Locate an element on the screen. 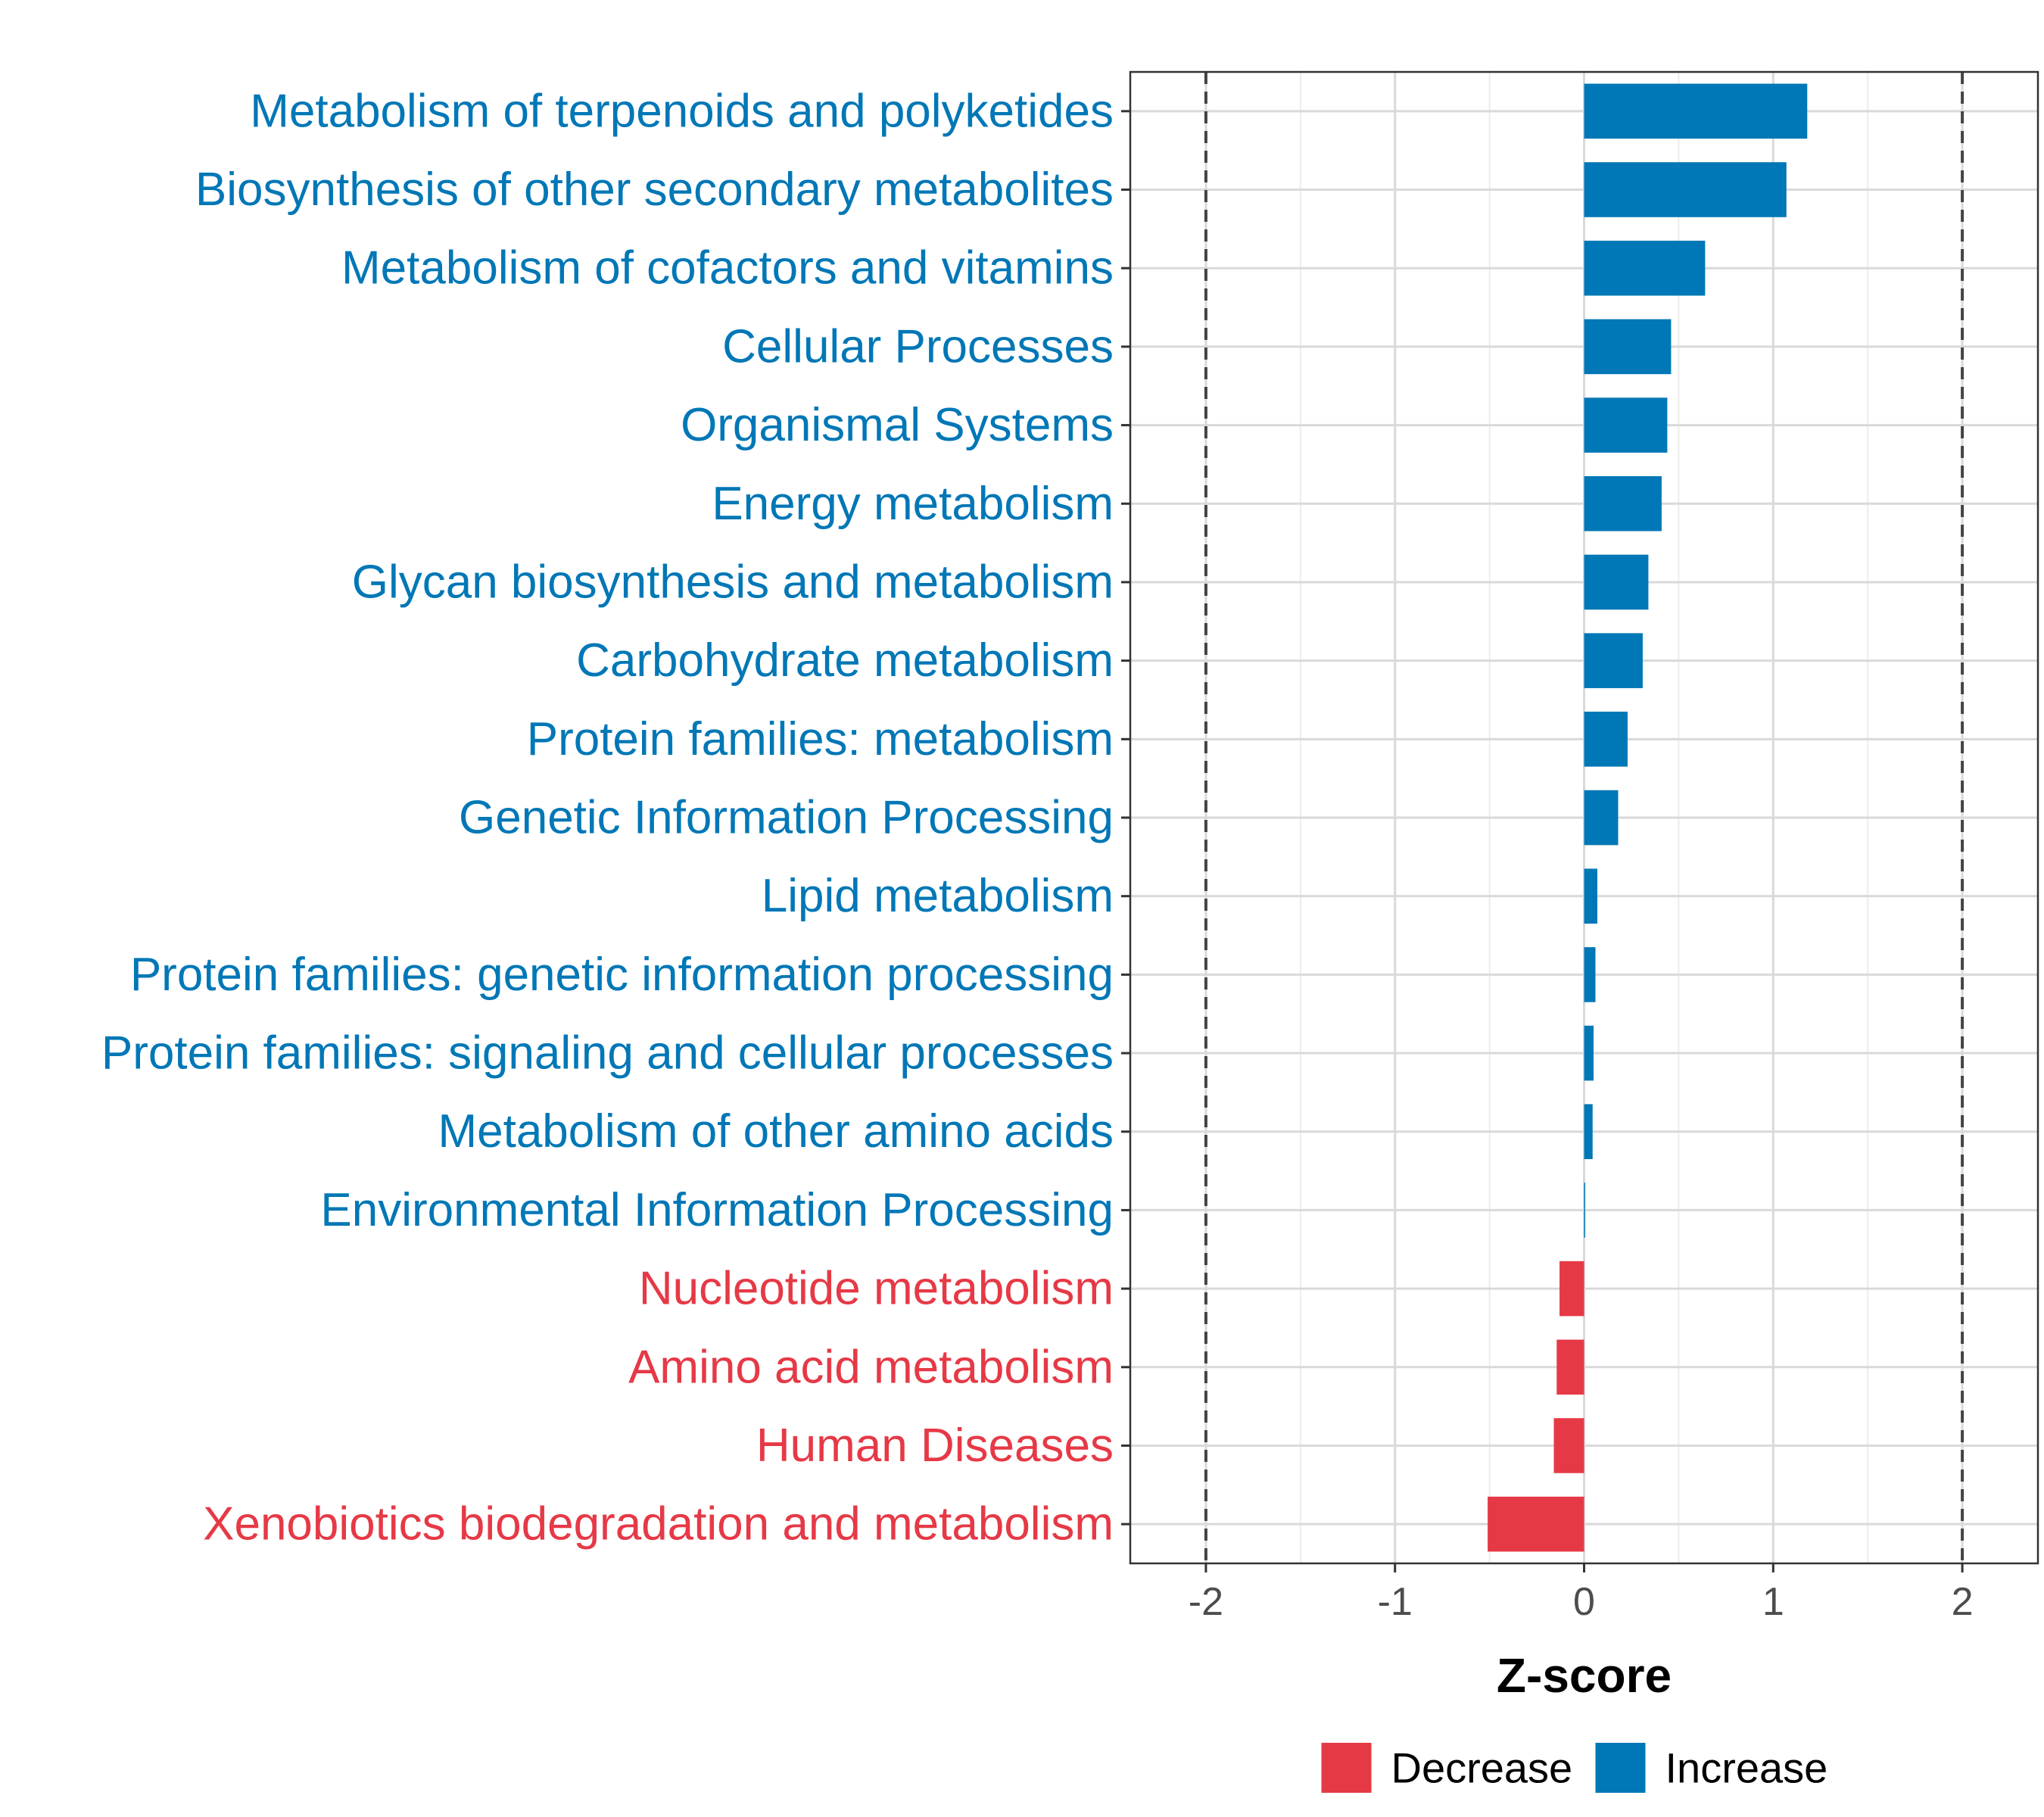 The image size is (2044, 1817). legend: Decrease Increase is located at coordinates (1574, 1768).